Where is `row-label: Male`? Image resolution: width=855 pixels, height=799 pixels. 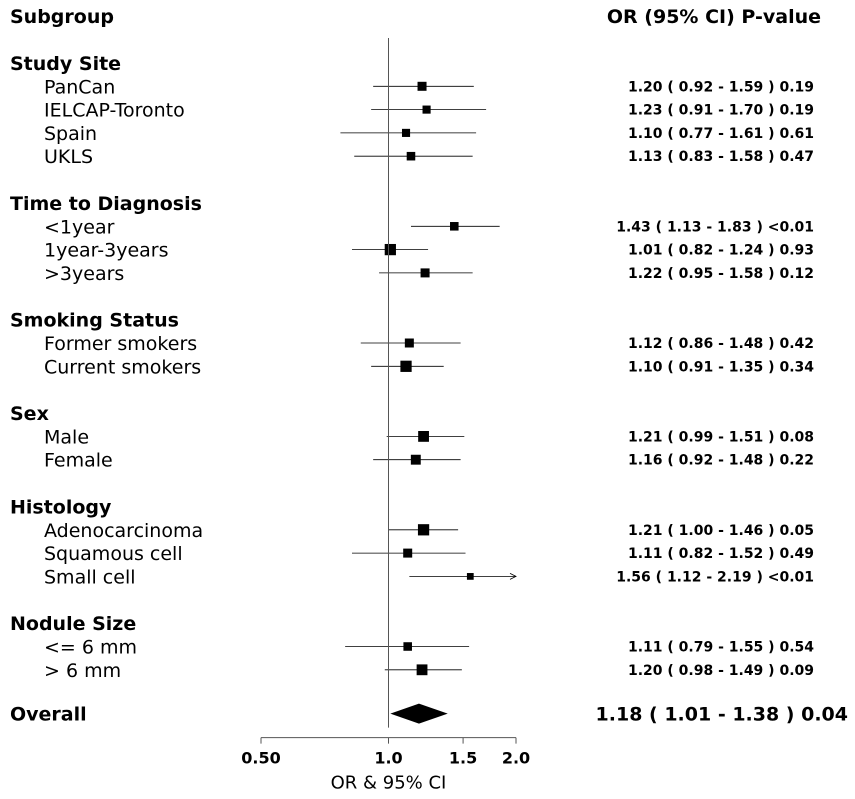 row-label: Male is located at coordinates (66, 437).